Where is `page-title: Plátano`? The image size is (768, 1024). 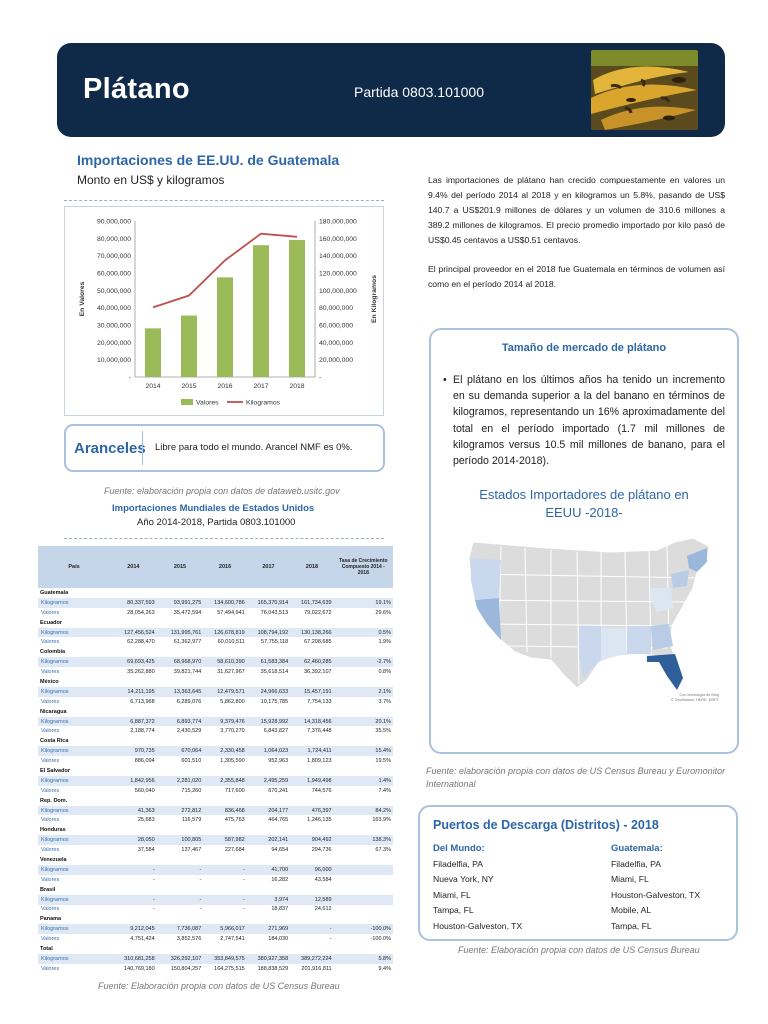
page-title: Plátano is located at coordinates (136, 89).